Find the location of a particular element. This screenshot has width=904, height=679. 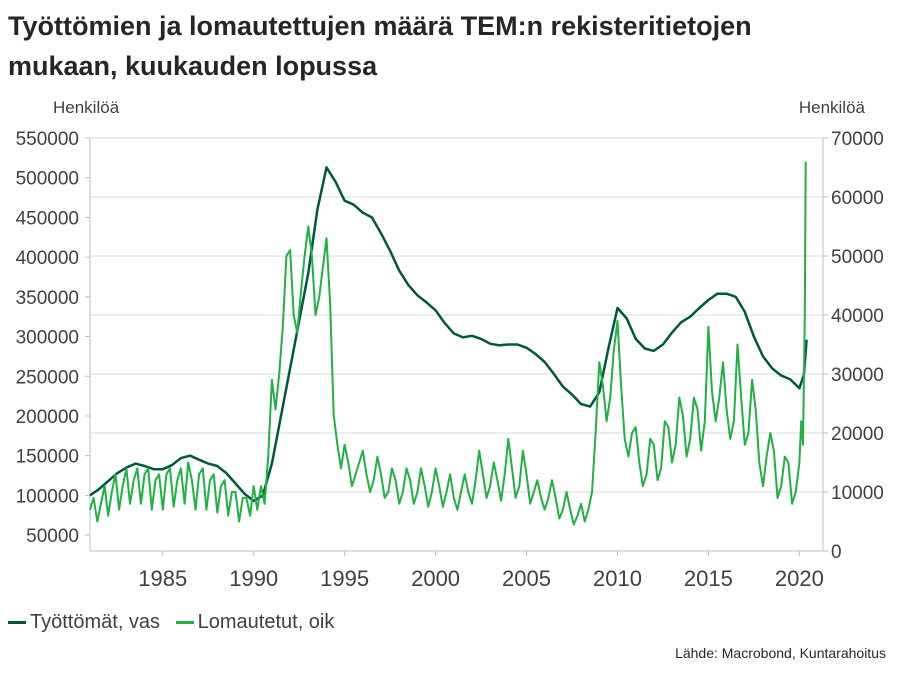

x-tick-label: 1990 is located at coordinates (253, 578).